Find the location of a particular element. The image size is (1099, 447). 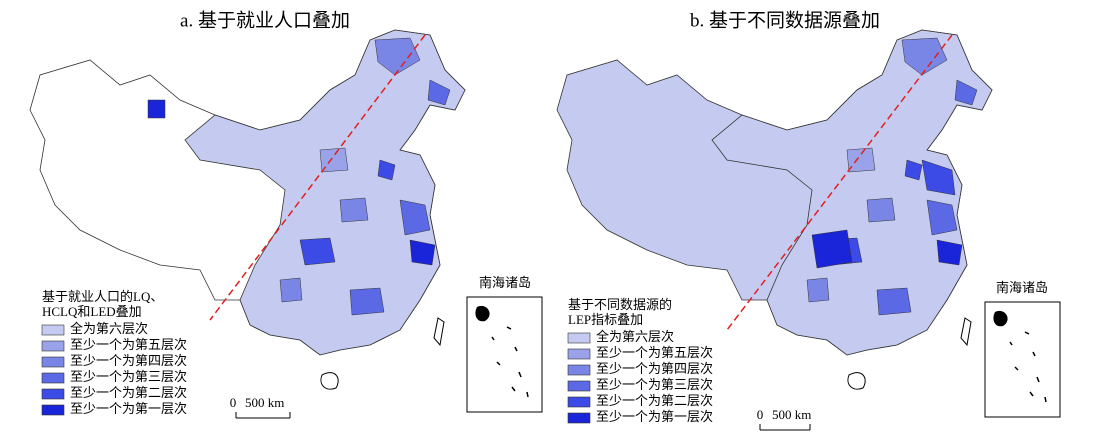

panel-title: b. 基于不同数据源叠加 is located at coordinates (785, 20).